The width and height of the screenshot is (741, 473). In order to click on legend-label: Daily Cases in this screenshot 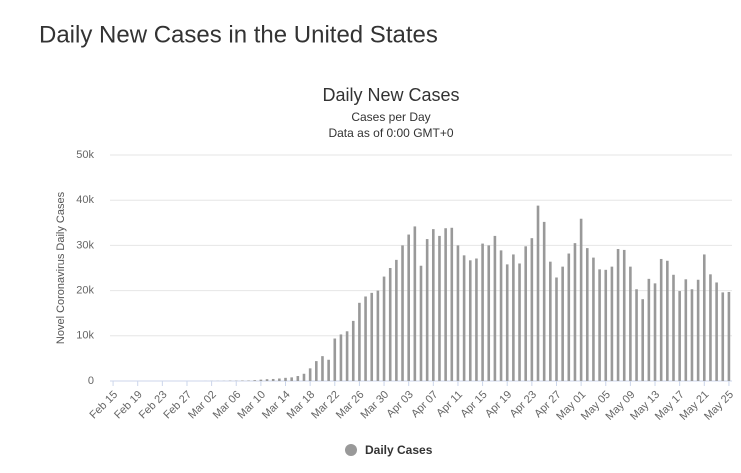, I will do `click(399, 450)`.